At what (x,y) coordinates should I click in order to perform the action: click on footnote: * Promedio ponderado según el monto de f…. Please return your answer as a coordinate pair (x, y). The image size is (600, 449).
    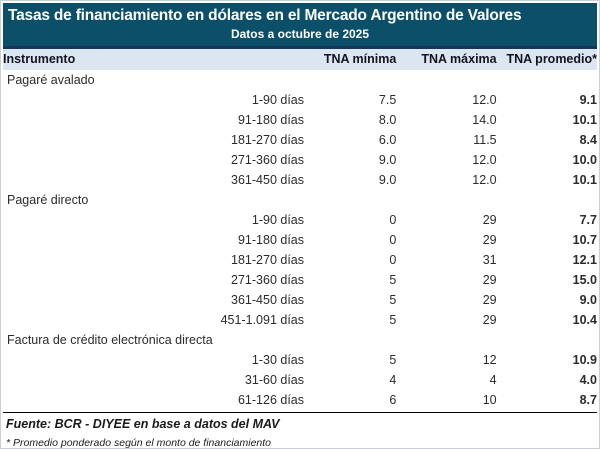
    Looking at the image, I should click on (139, 443).